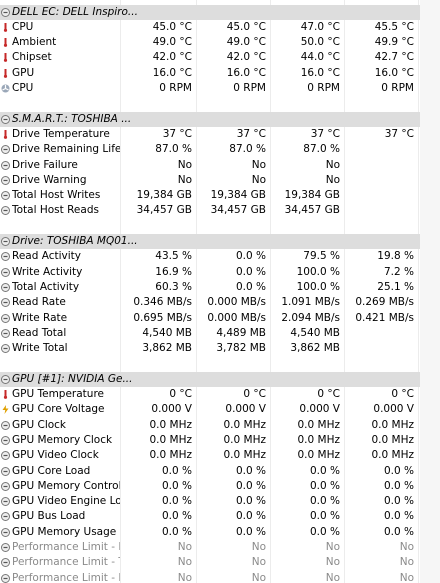  I want to click on sensor-label: GPU Clock, so click(39, 424).